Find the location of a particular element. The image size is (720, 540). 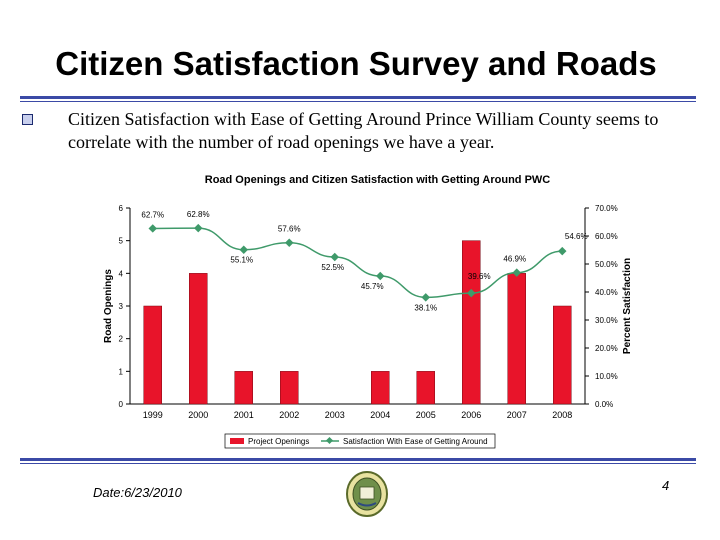

left-axis-tick-label: 1 is located at coordinates (121, 371).